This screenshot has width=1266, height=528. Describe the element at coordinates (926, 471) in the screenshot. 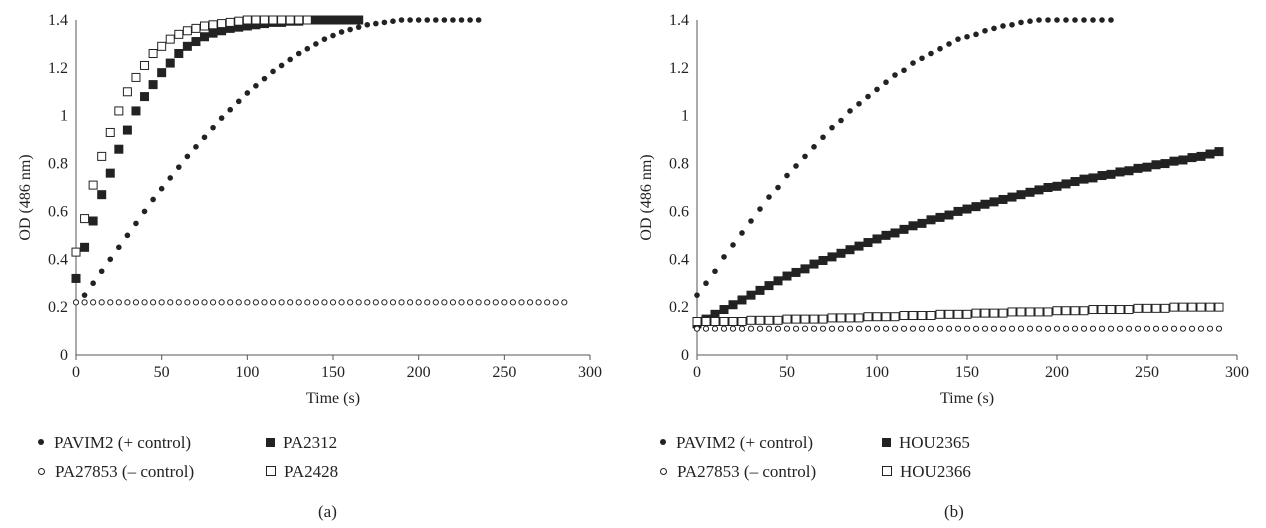

I see `legend-entry: HOU2366` at that location.